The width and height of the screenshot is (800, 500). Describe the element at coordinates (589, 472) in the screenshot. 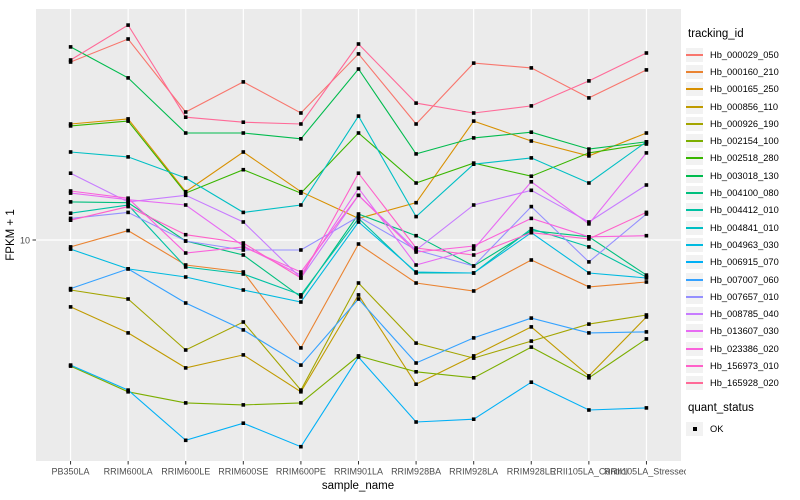

I see `x-tick-label: RRII105LA_Control` at that location.